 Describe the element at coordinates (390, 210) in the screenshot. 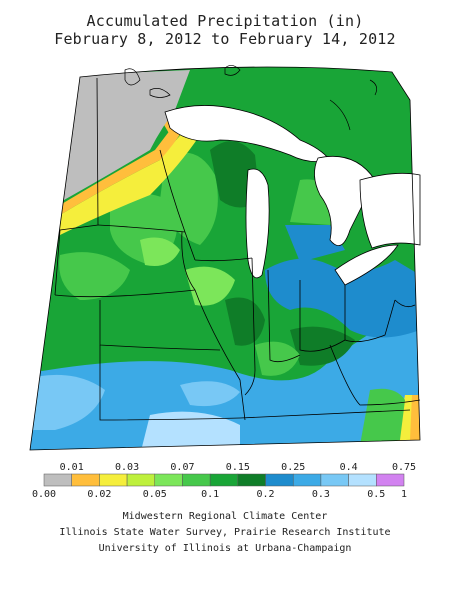

I see `ontario-area` at that location.